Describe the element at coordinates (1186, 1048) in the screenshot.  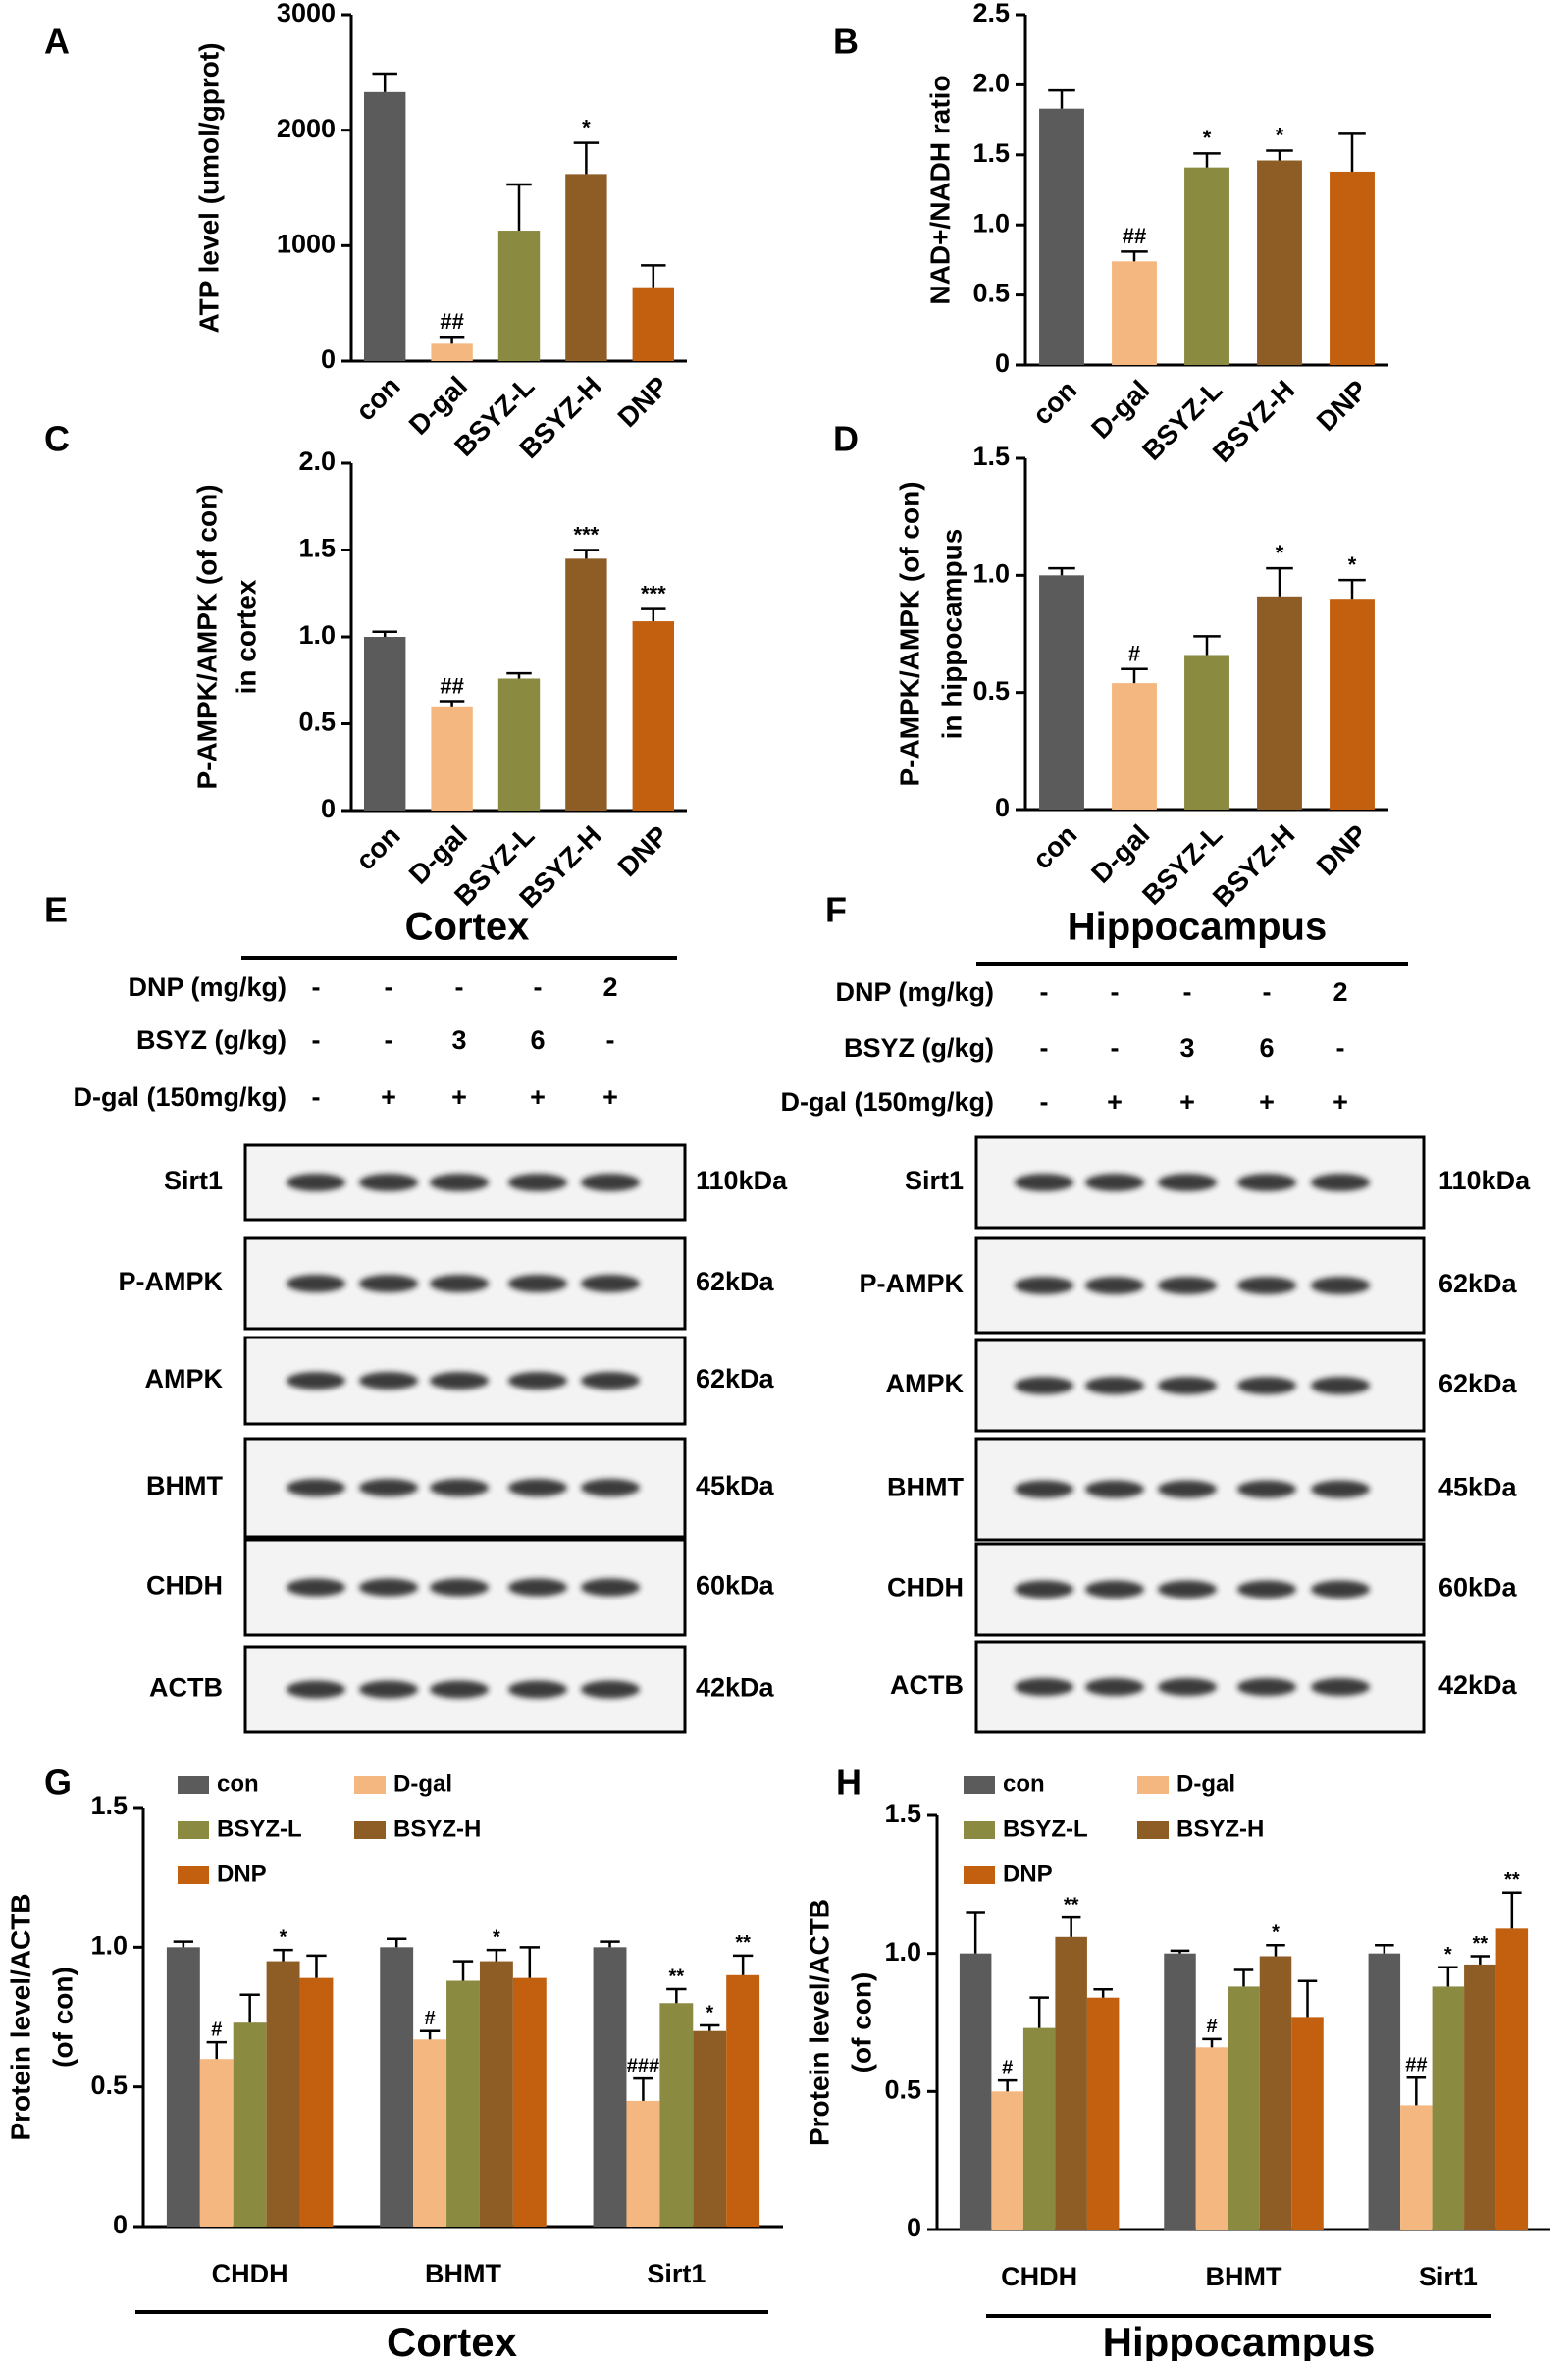
I see `treatment-cell: 3` at that location.